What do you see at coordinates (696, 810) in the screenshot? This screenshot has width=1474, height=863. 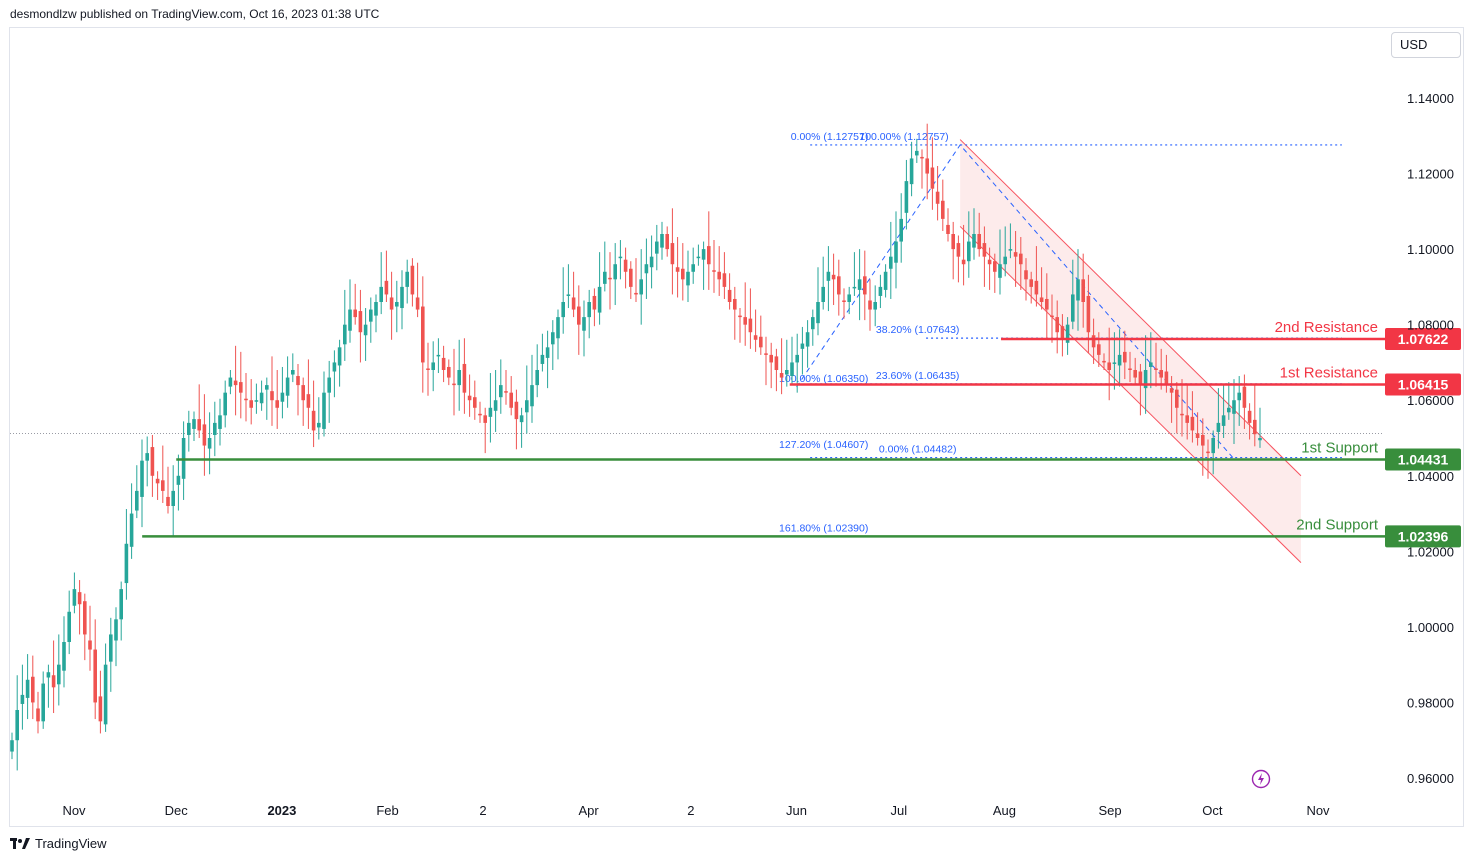 I see `time-axis: Nov Dec 2023 Feb 2 Apr 2 Jun Jul Aug Sep Oct Nov` at bounding box center [696, 810].